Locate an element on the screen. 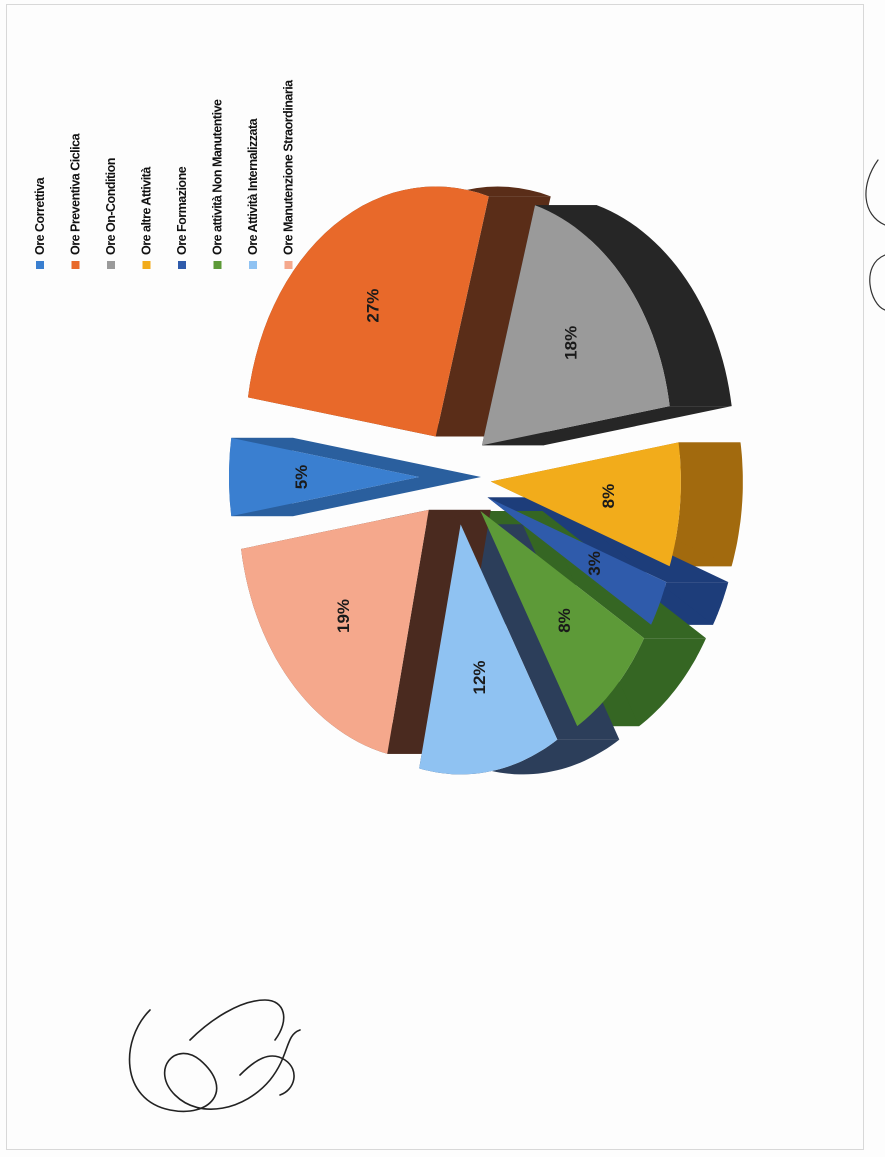  legend-entry-label: Ore On-Condition is located at coordinates (111, 206).